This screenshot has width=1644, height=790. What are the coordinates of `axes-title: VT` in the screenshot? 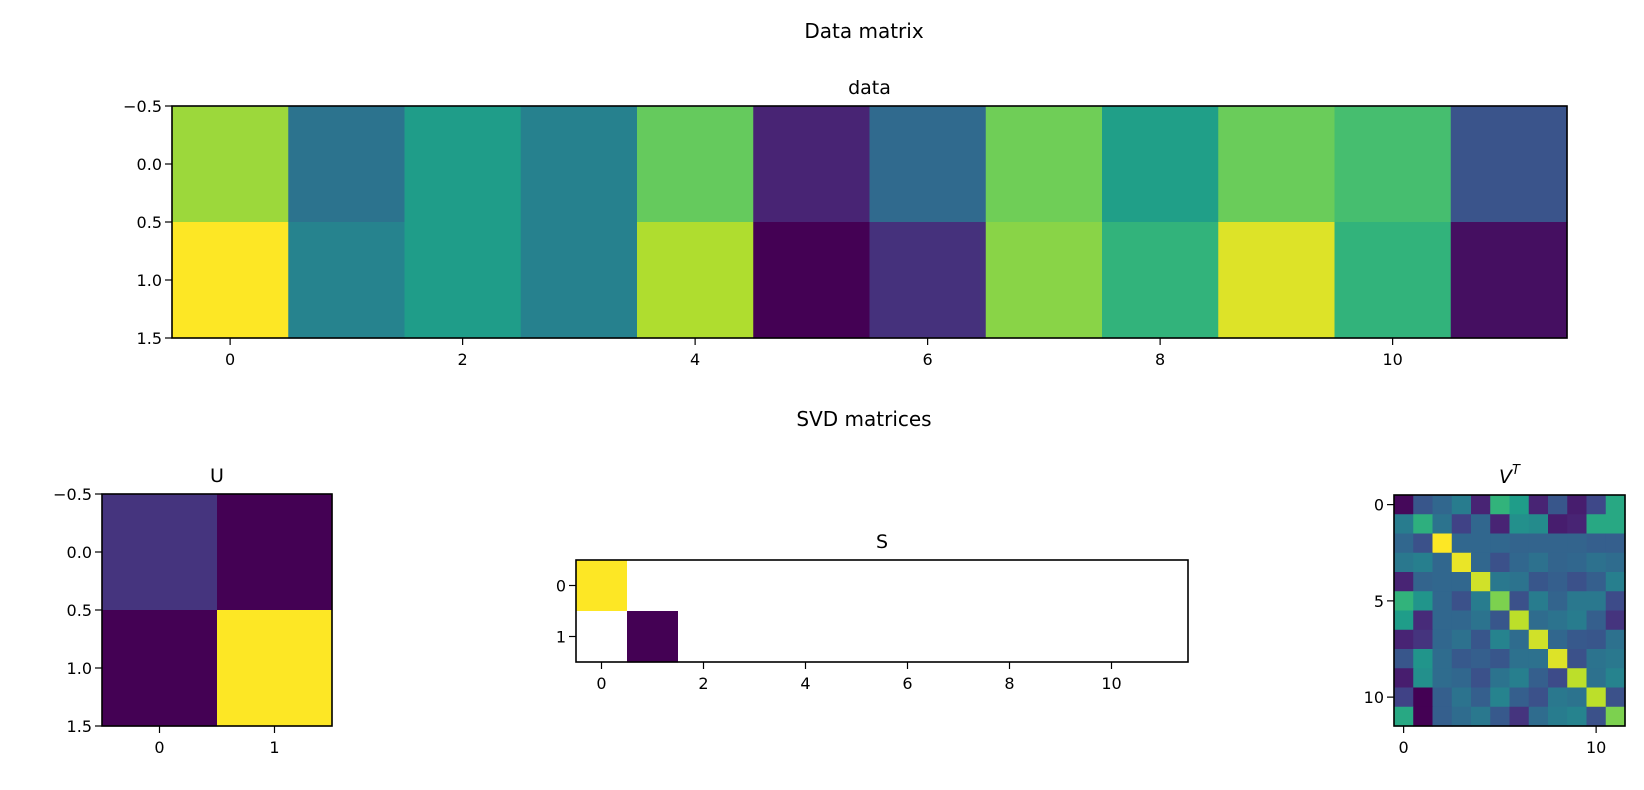 It's located at (1510, 475).